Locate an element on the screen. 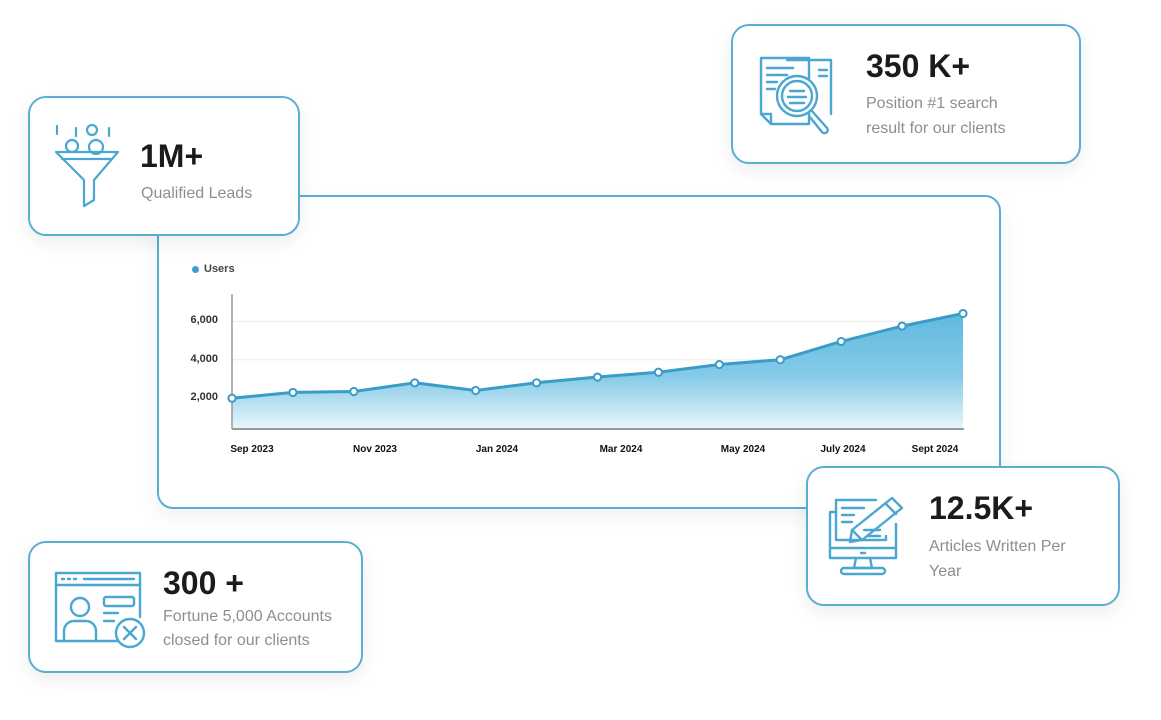 The height and width of the screenshot is (720, 1161). stat-value: 1M+ is located at coordinates (172, 156).